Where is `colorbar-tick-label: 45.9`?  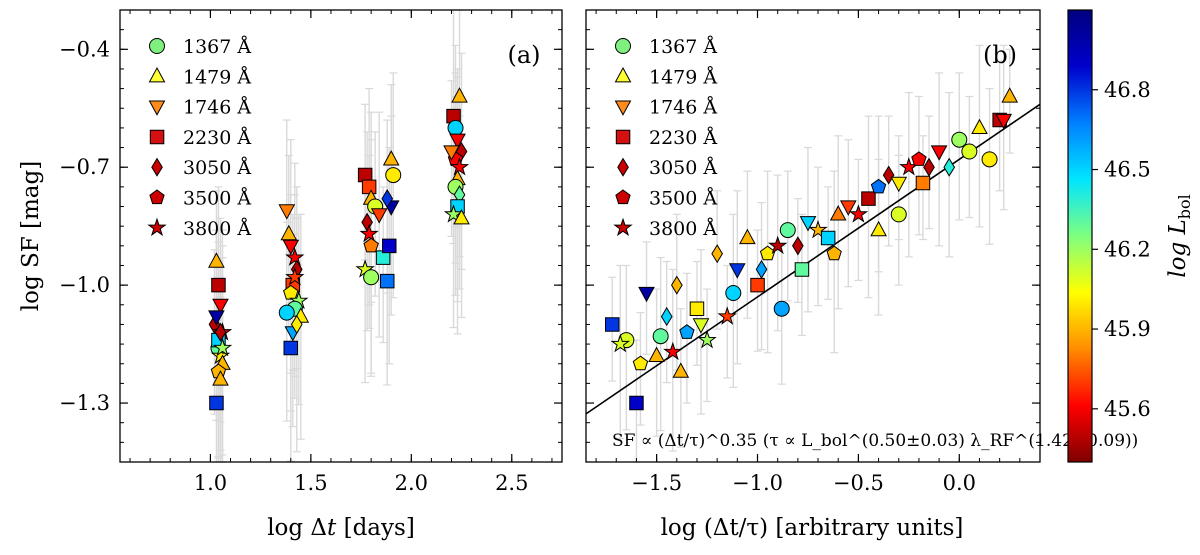 colorbar-tick-label: 45.9 is located at coordinates (1127, 329).